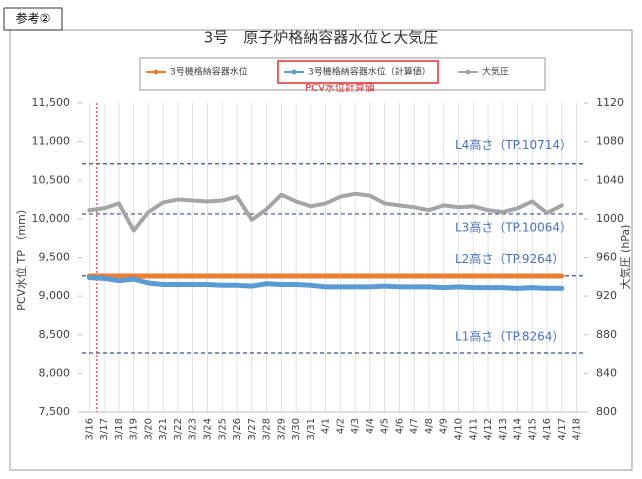 The height and width of the screenshot is (479, 642). I want to click on x-tick-label: 3/29, so click(281, 429).